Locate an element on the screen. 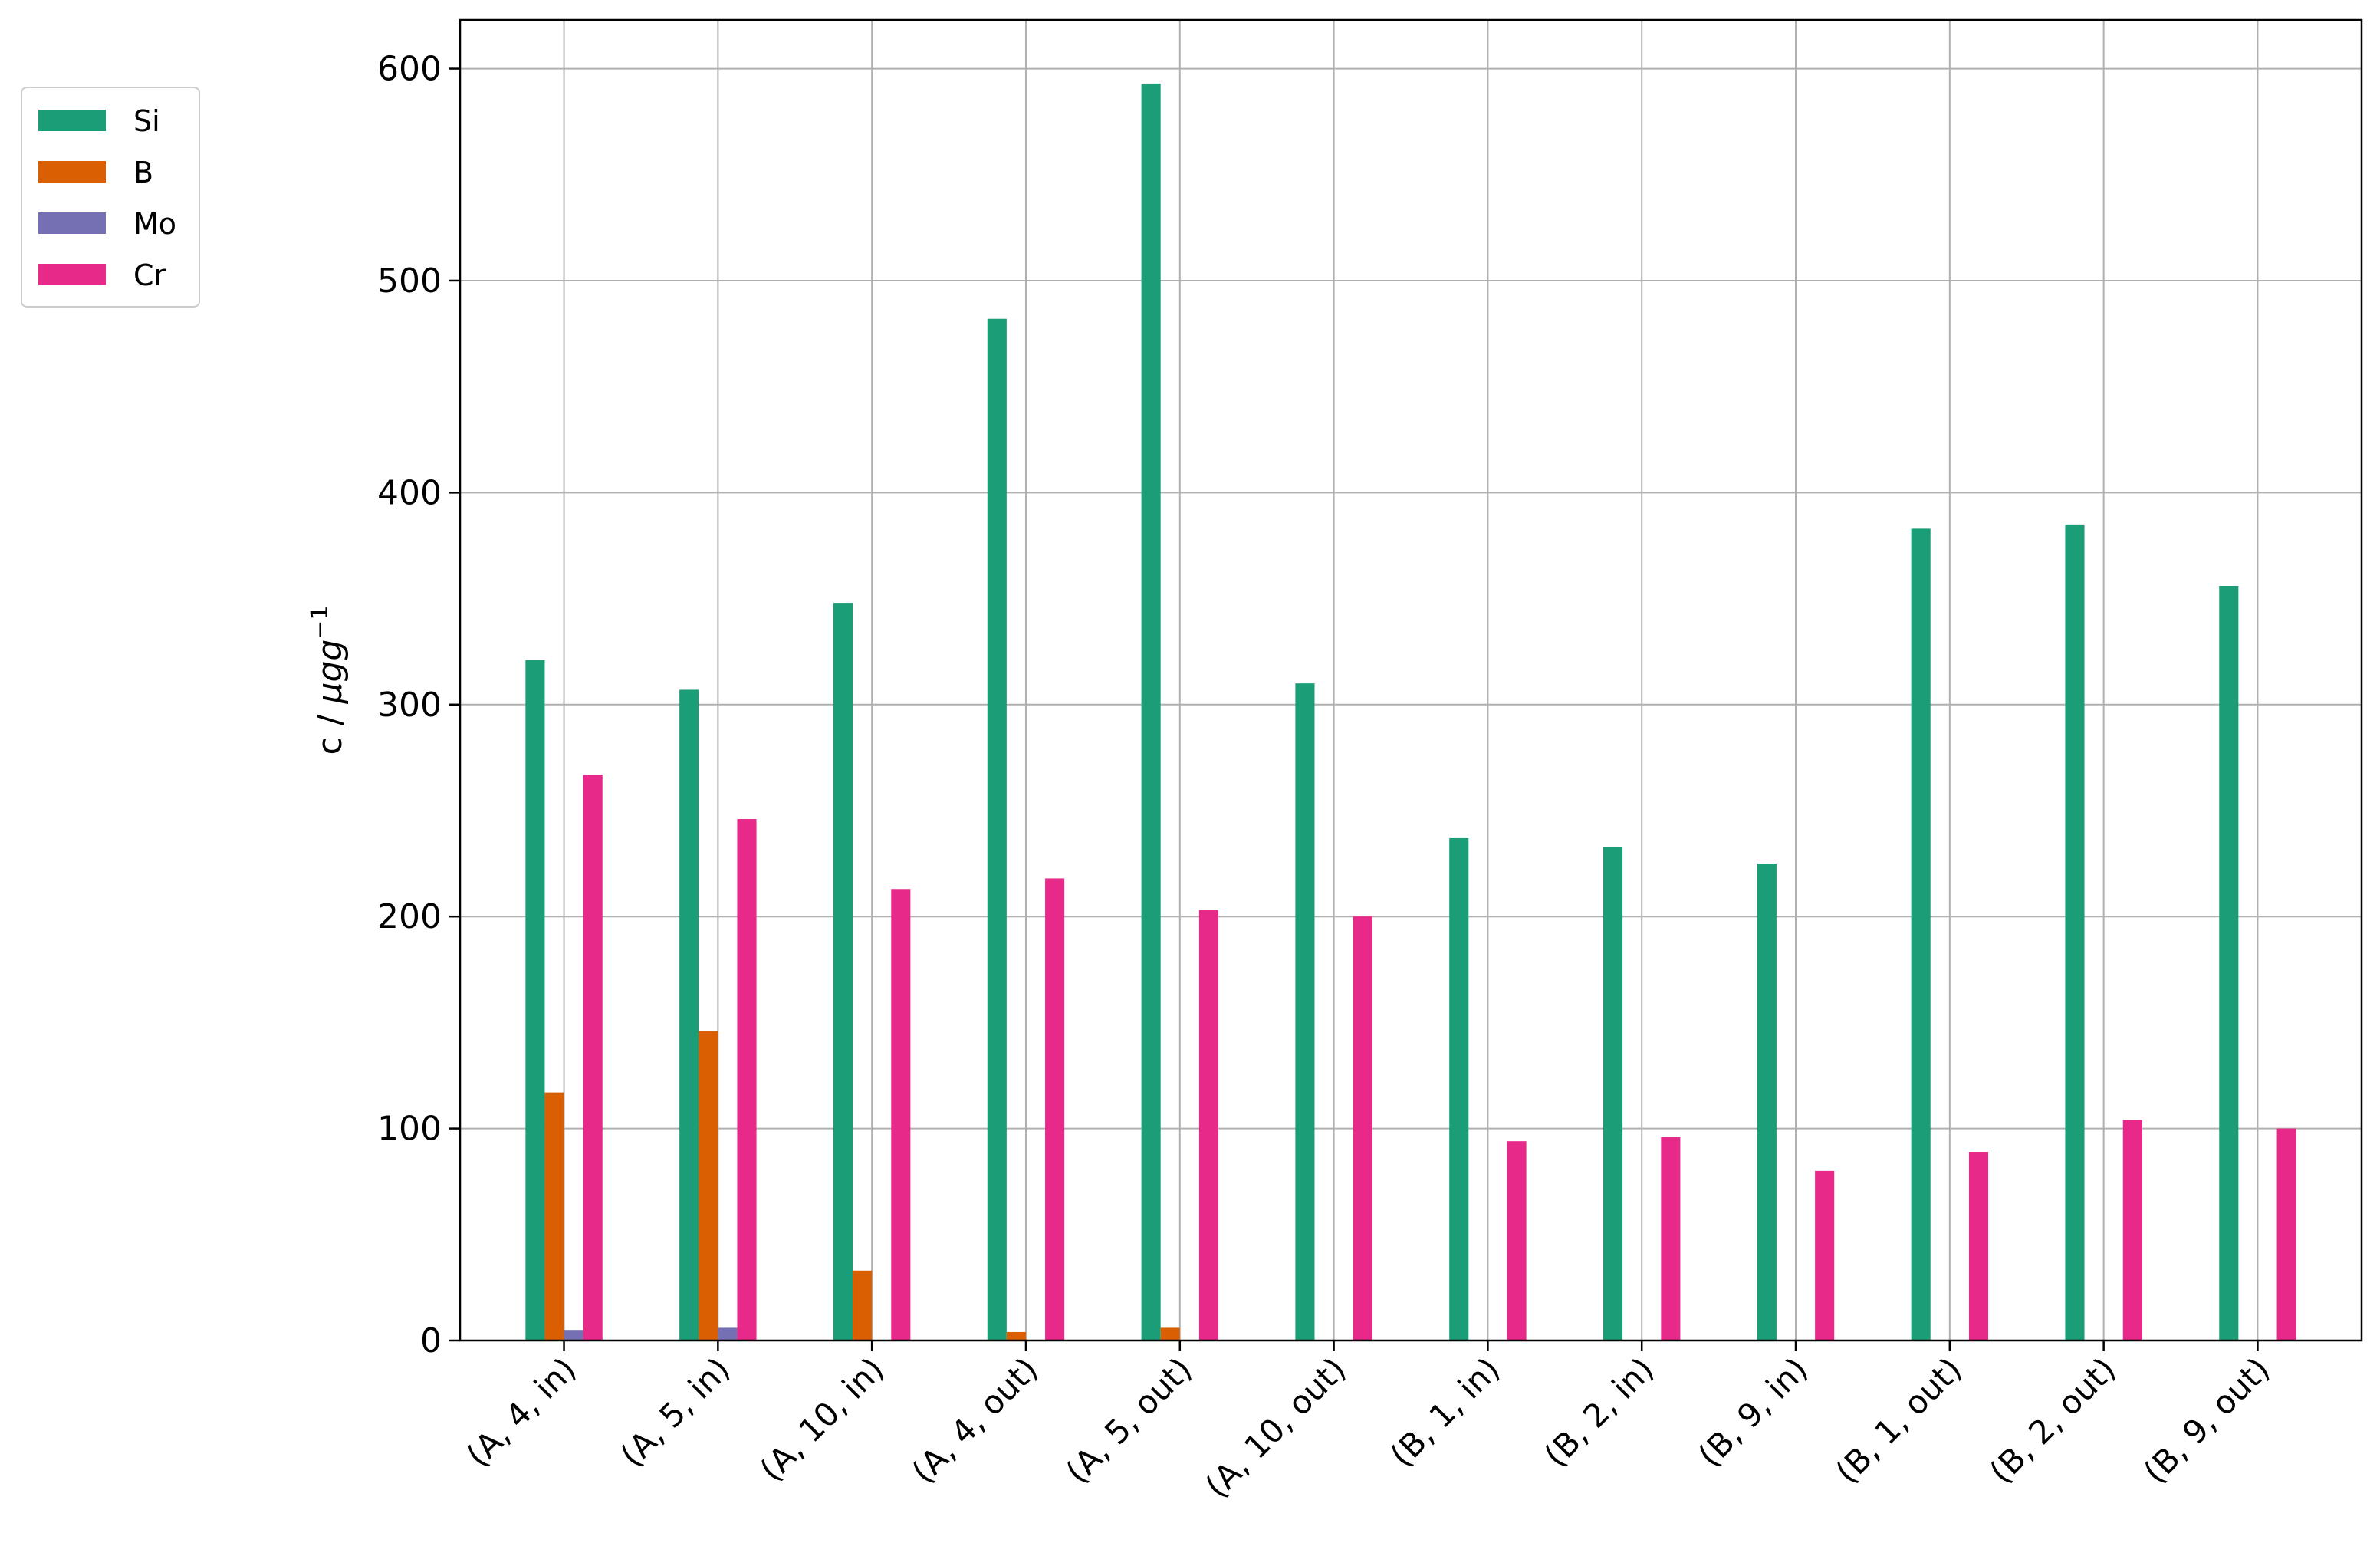  y-tick-label: 600 is located at coordinates (410, 69).